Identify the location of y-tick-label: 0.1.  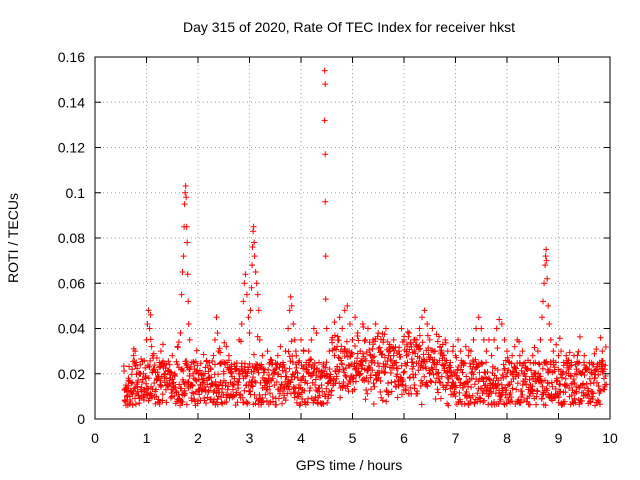
(76, 193).